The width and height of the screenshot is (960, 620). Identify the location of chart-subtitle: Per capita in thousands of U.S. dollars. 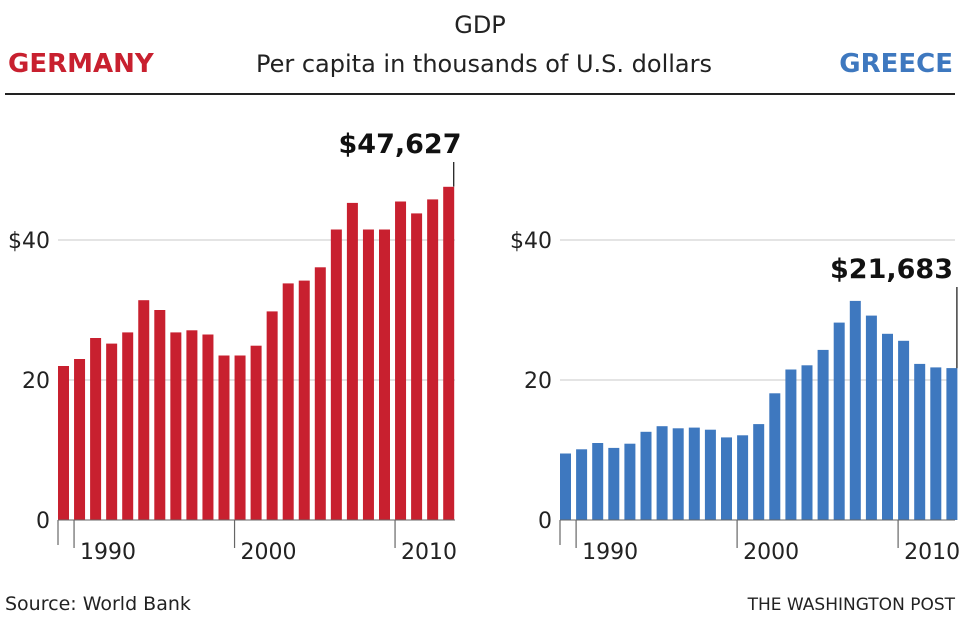
(484, 64).